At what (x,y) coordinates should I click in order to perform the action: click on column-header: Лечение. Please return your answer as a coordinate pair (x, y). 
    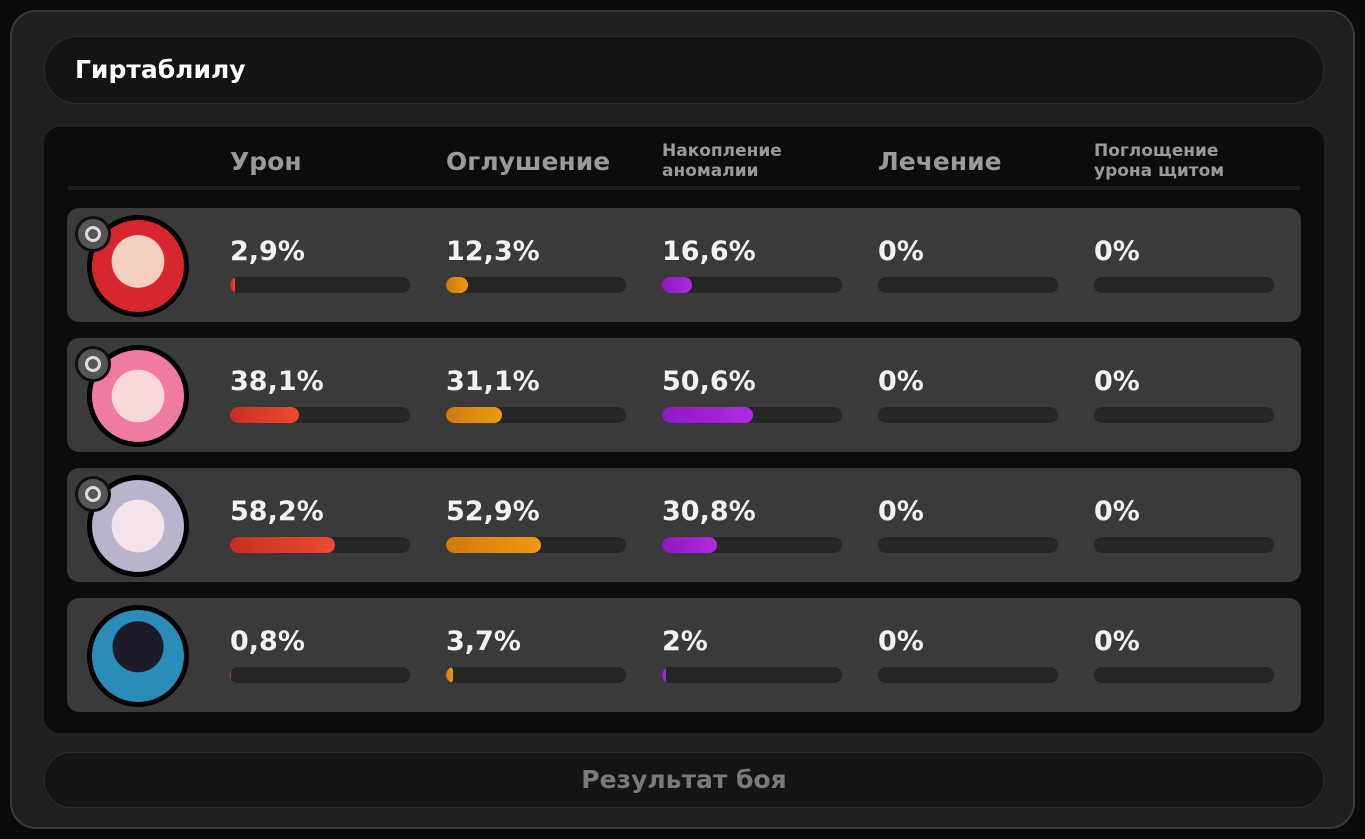
    Looking at the image, I should click on (940, 161).